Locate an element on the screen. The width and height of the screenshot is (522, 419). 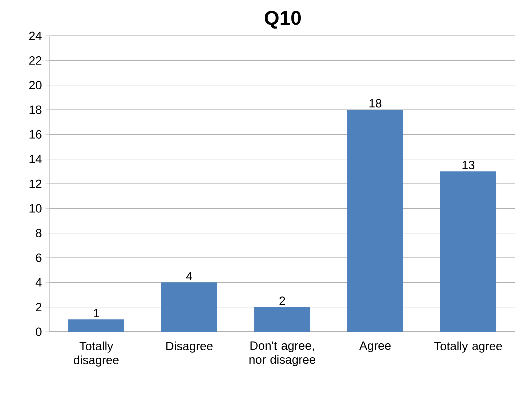
y-tick-label: 0 is located at coordinates (39, 332).